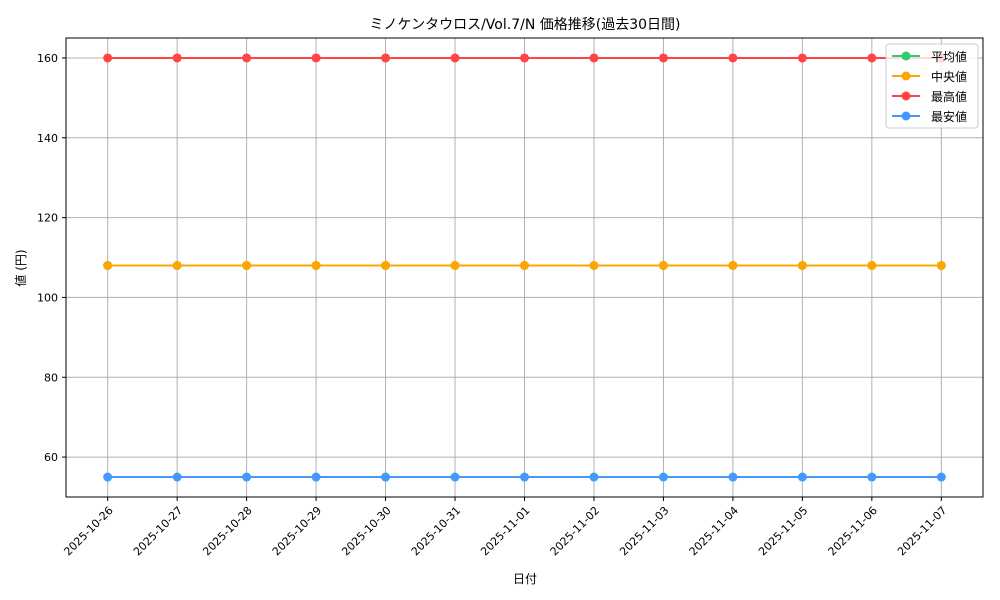 This screenshot has width=1000, height=600. Describe the element at coordinates (505, 531) in the screenshot. I see `x-tick-label: 2025-11-01` at that location.